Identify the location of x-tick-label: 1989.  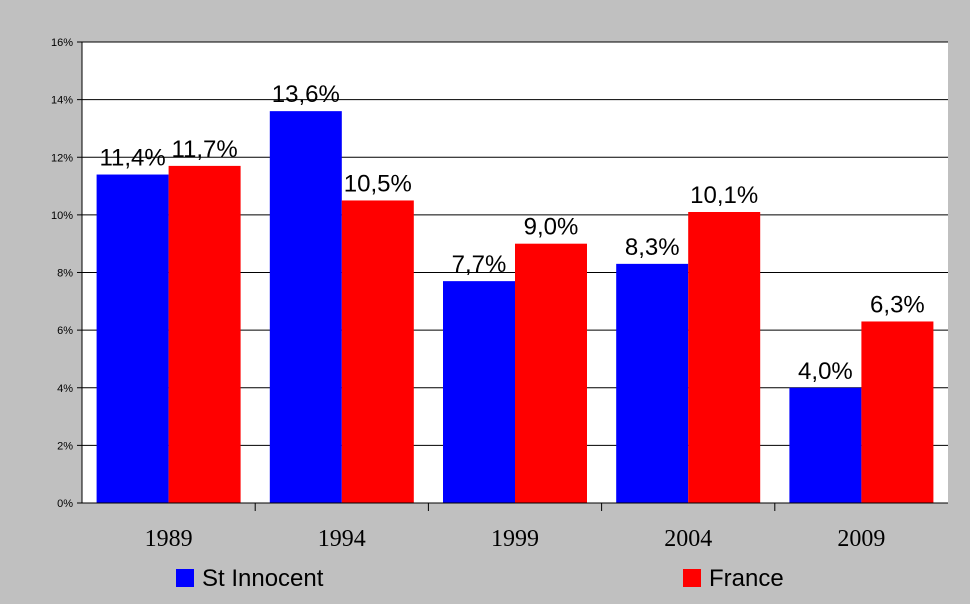
(169, 539).